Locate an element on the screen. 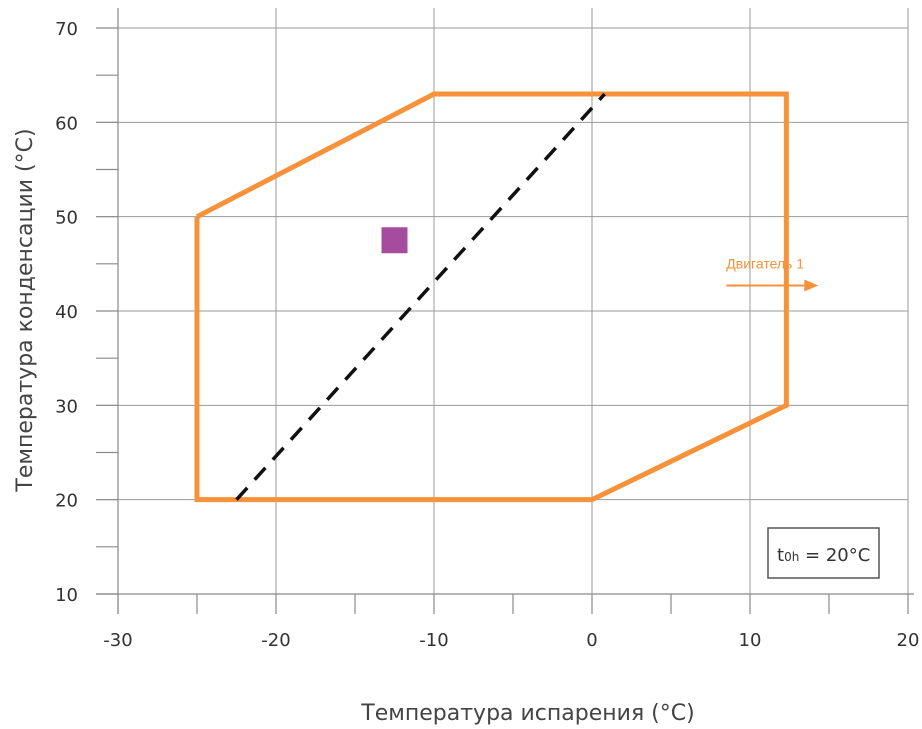  condition-box-sub: 0h is located at coordinates (791, 557).